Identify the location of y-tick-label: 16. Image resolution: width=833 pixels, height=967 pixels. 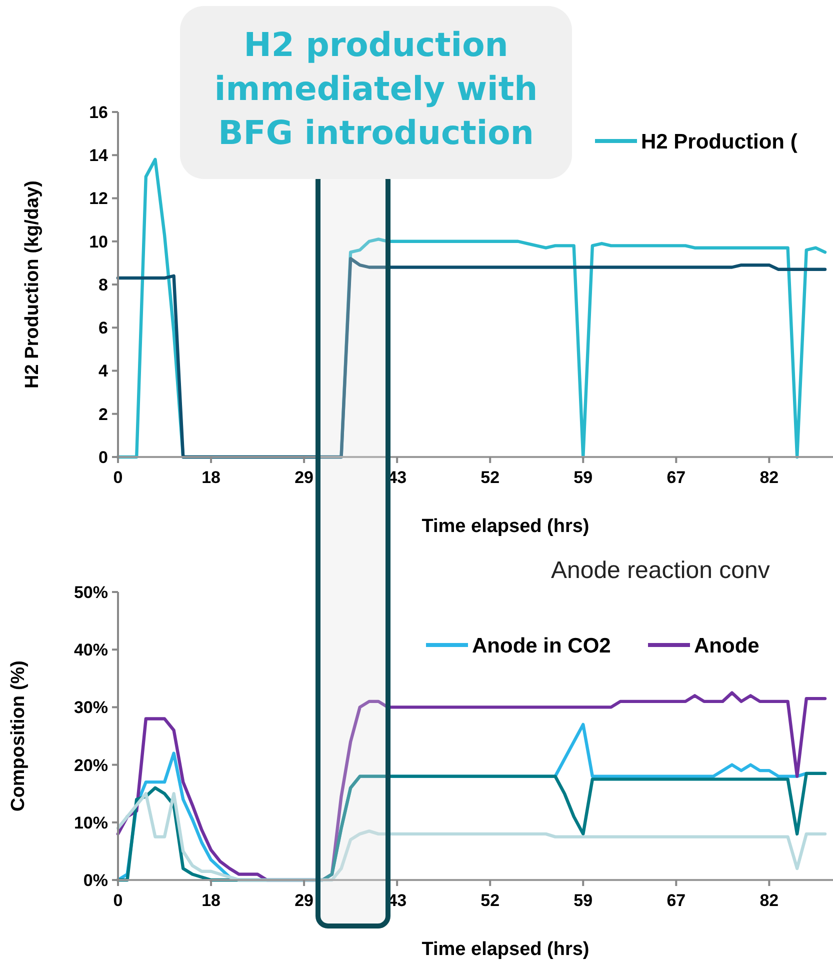
(98, 112).